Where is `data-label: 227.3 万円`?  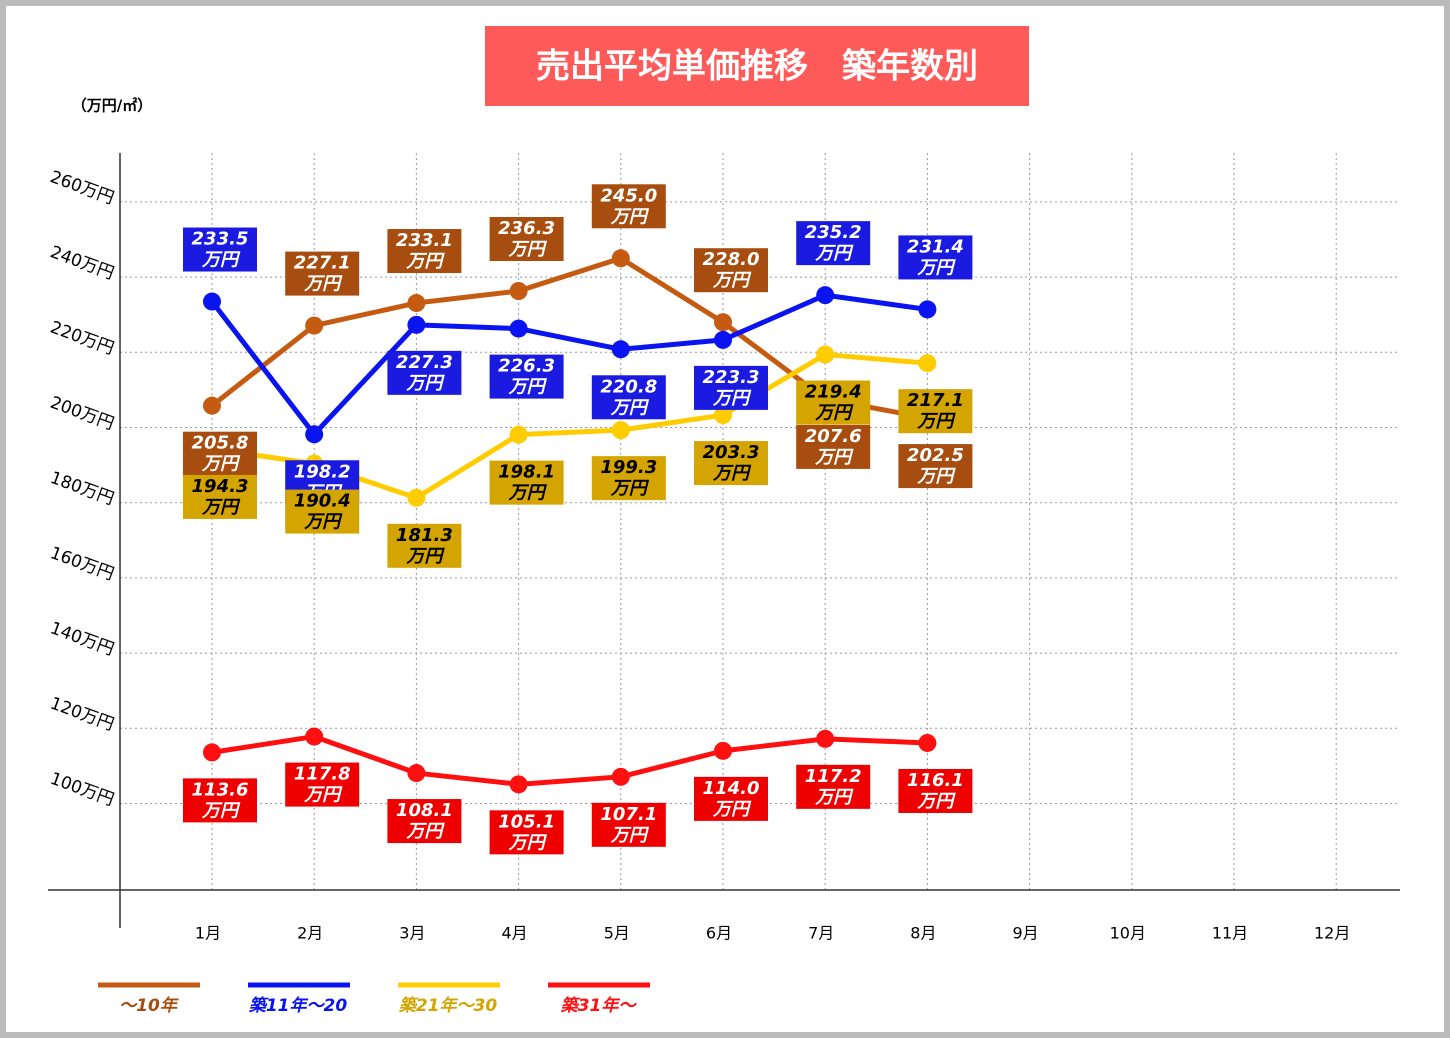
data-label: 227.3 万円 is located at coordinates (424, 373).